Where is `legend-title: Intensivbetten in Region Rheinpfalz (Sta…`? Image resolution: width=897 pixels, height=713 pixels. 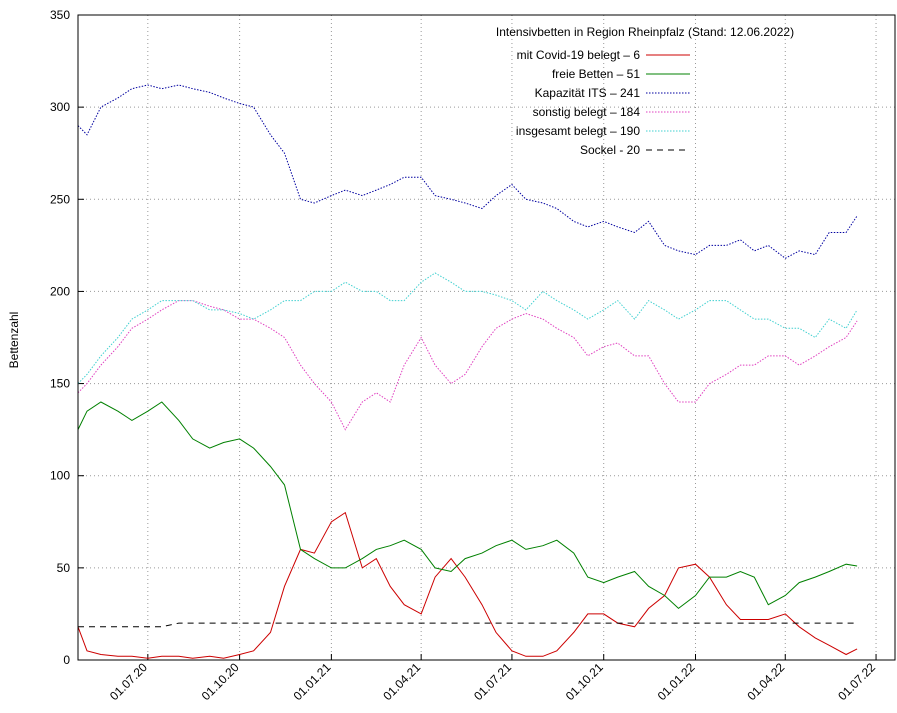 legend-title: Intensivbetten in Region Rheinpfalz (Sta… is located at coordinates (645, 32).